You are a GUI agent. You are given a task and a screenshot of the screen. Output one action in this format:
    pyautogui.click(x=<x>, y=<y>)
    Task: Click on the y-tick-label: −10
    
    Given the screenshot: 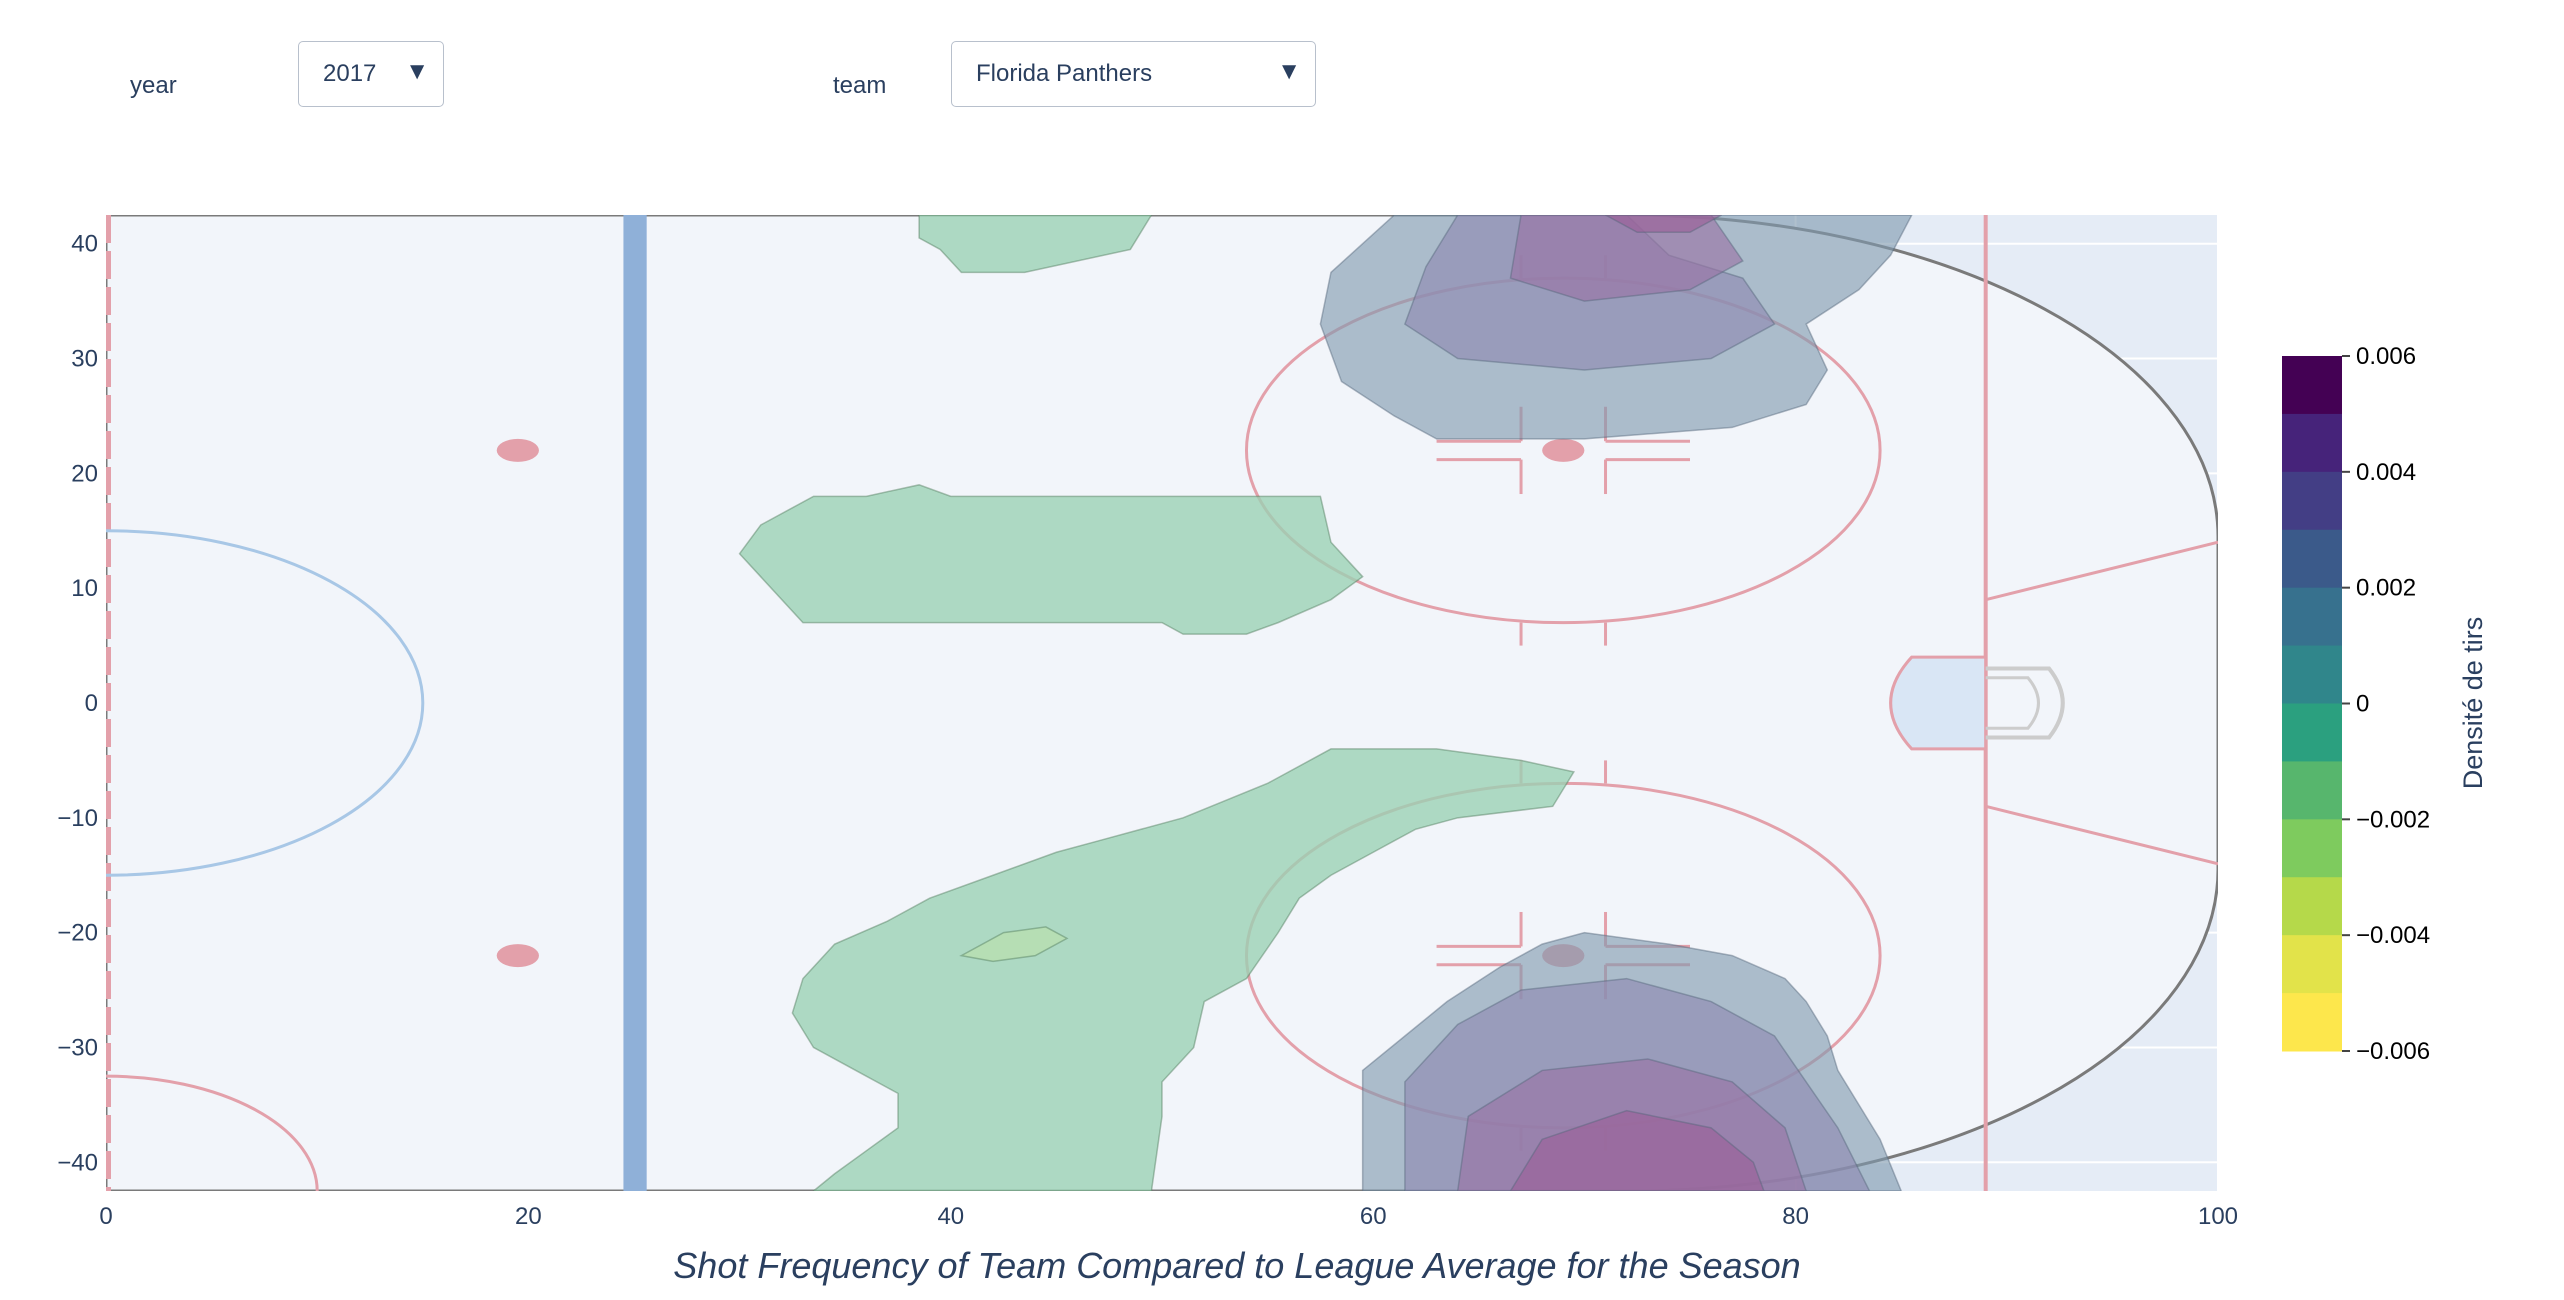 What is the action you would take?
    pyautogui.click(x=77, y=818)
    